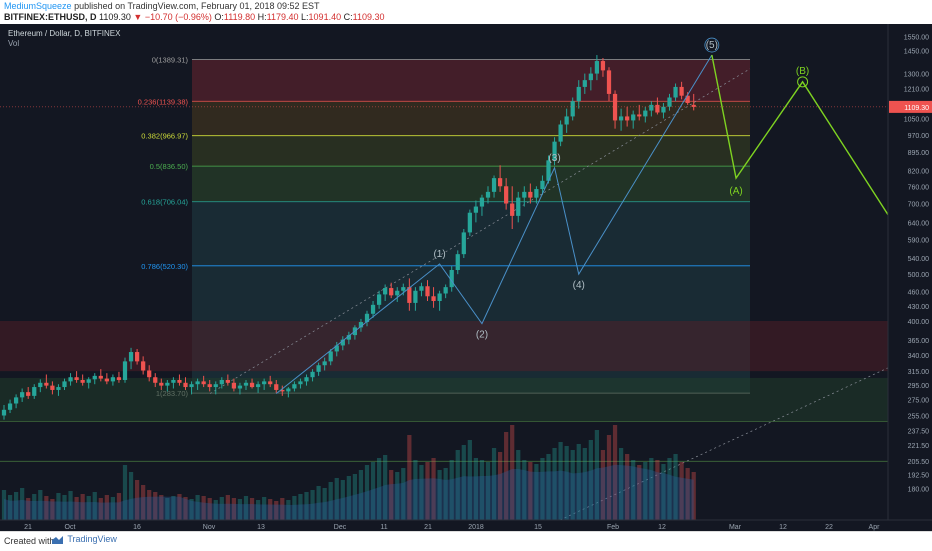  I want to click on price-tick-label: 760.00, so click(919, 187).